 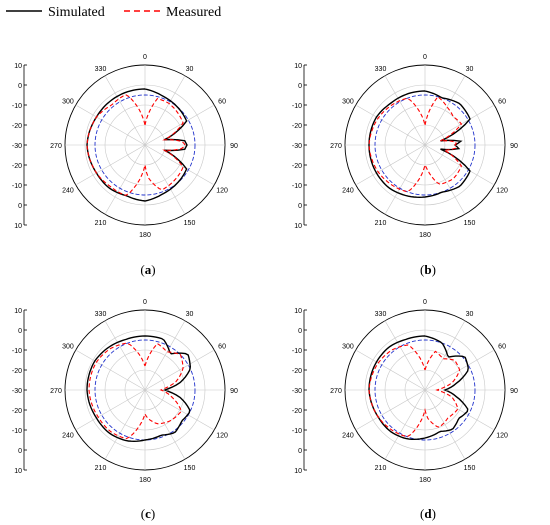 What do you see at coordinates (428, 513) in the screenshot?
I see `panel-label-d: (d)` at bounding box center [428, 513].